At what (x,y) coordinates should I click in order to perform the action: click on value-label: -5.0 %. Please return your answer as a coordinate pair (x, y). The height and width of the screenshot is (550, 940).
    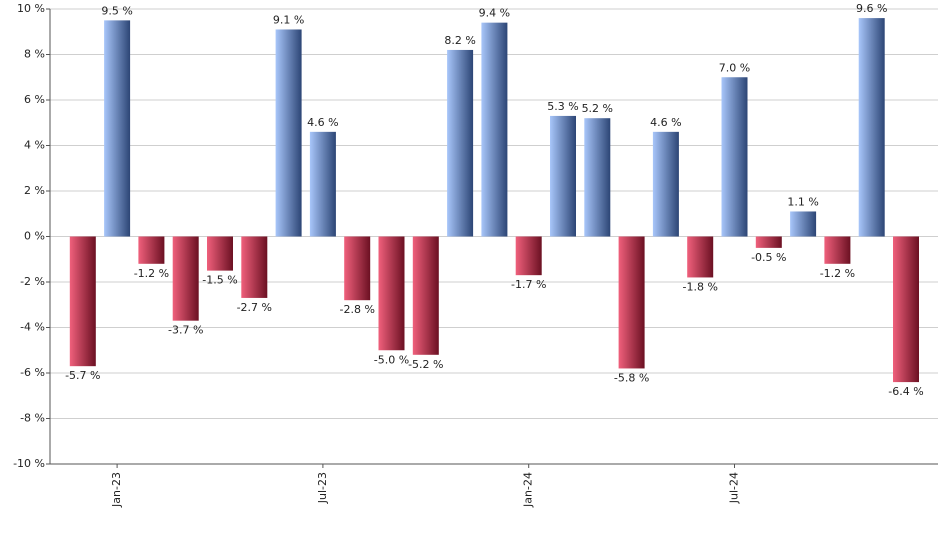
    Looking at the image, I should click on (391, 359).